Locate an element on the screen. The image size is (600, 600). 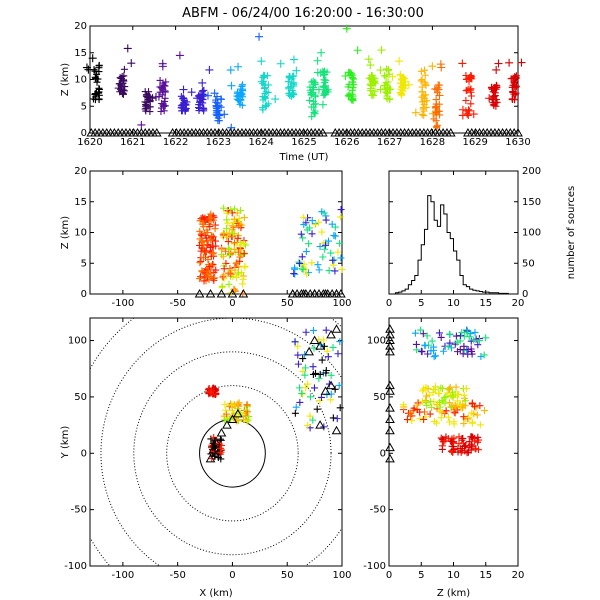
x-tick-label: -50 is located at coordinates (177, 303).